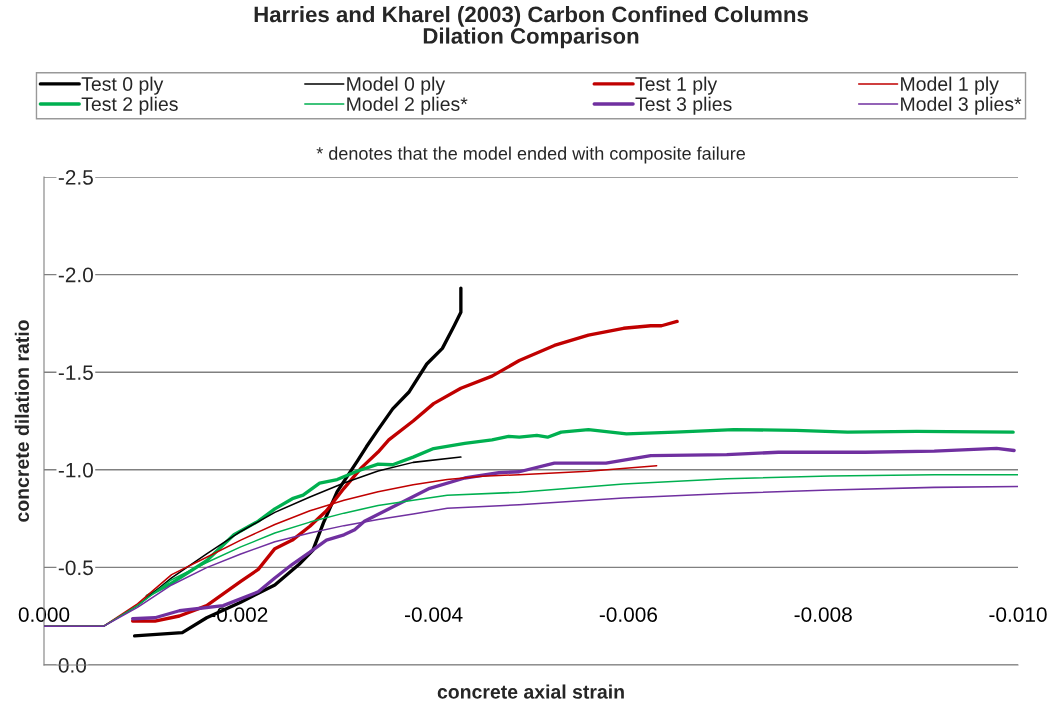 The image size is (1062, 706). What do you see at coordinates (823, 614) in the screenshot?
I see `x-tick-label: -0.008` at bounding box center [823, 614].